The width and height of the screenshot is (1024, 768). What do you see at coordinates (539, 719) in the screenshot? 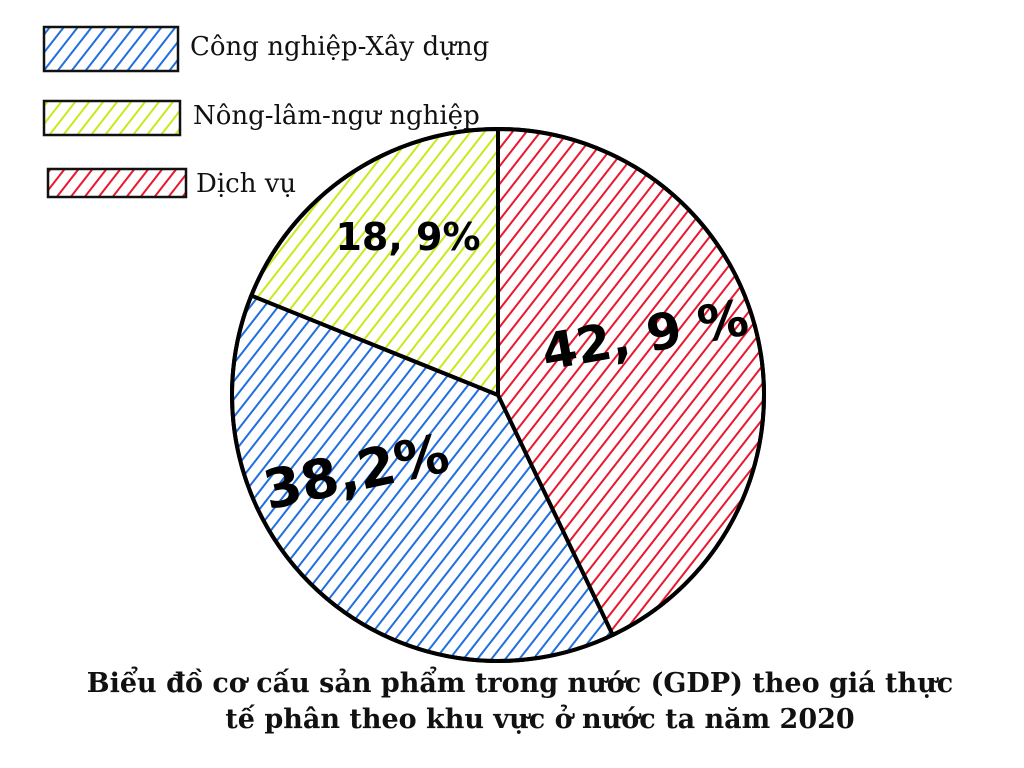
I see `chart-title-line-2: tế phân theo khu vực ở nước ta năm 2020` at bounding box center [539, 719].